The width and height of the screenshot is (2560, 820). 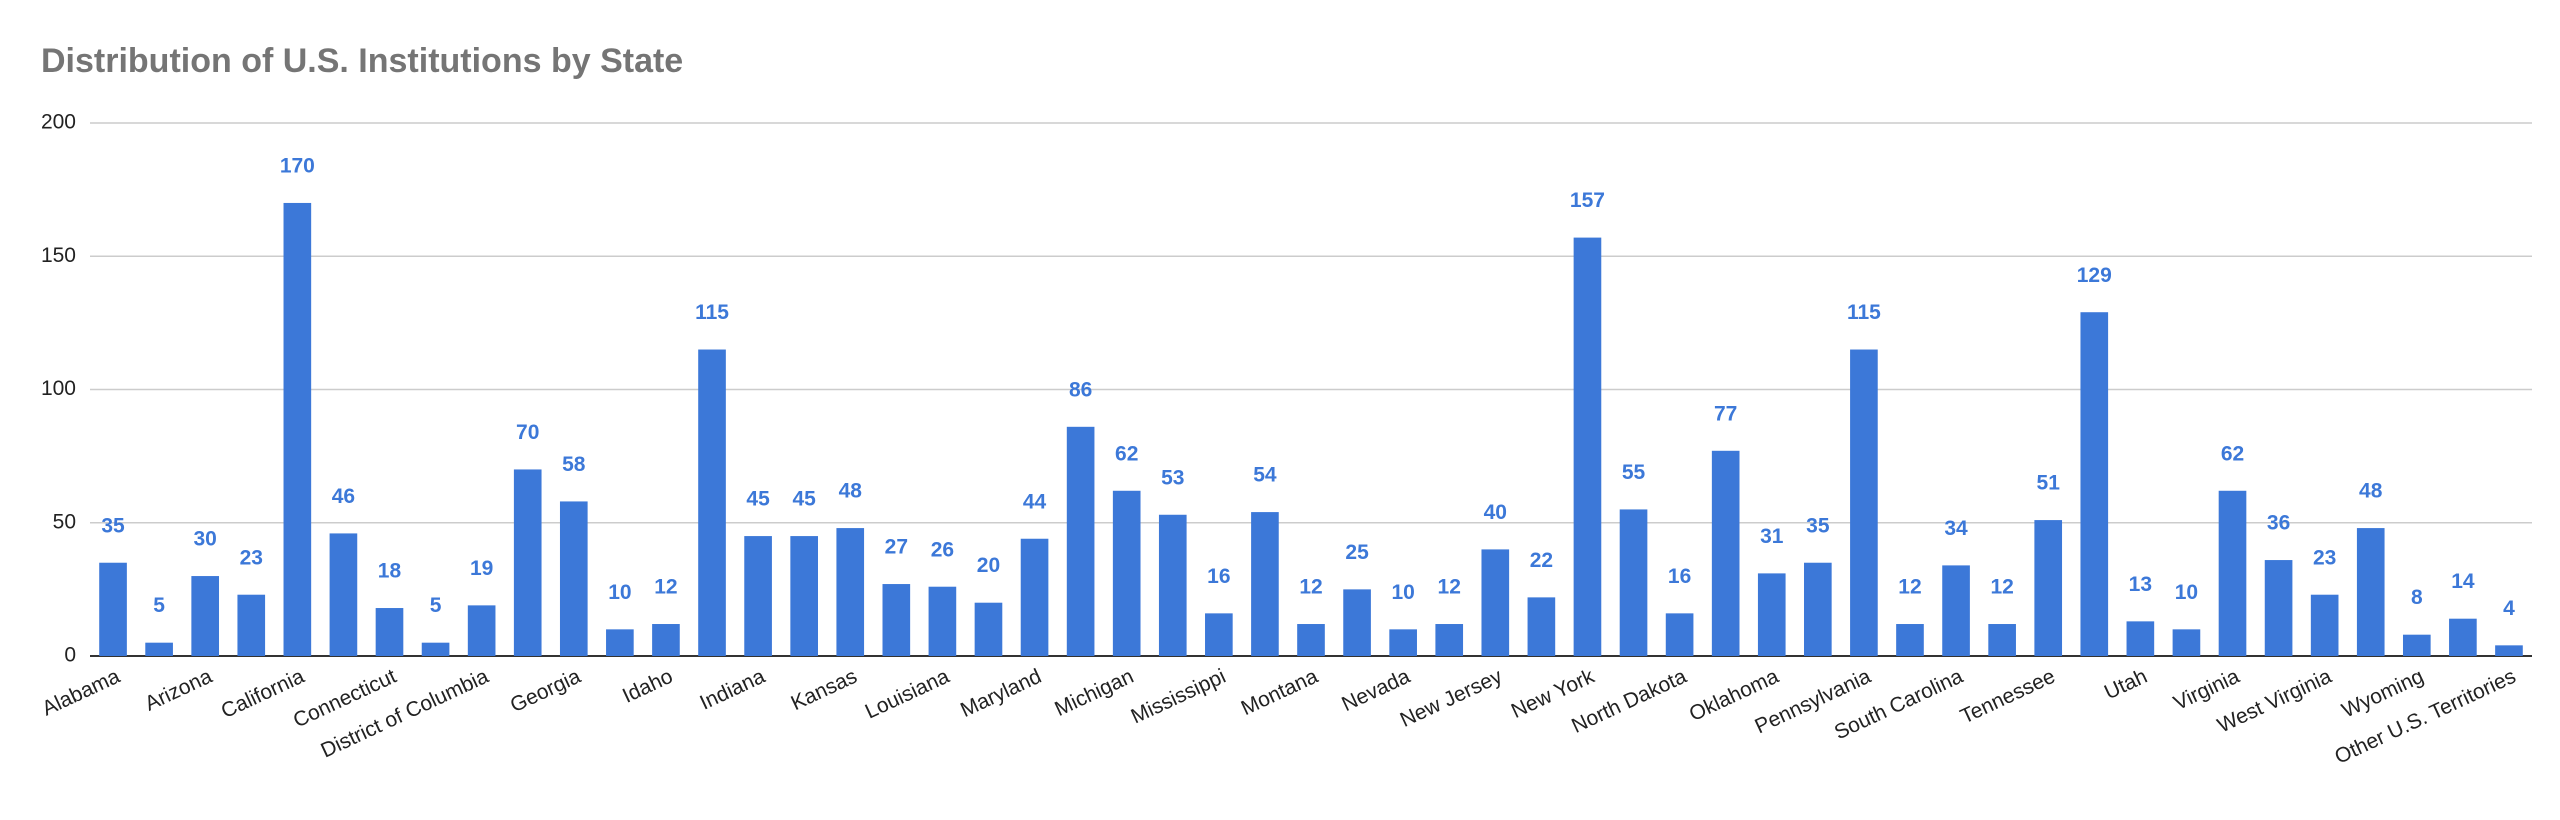 What do you see at coordinates (732, 690) in the screenshot?
I see `x-tick-label: Indiana` at bounding box center [732, 690].